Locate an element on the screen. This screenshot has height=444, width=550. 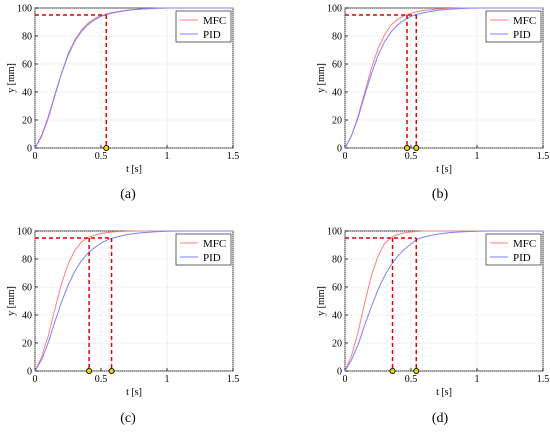
panel-caption: (c) is located at coordinates (128, 418).